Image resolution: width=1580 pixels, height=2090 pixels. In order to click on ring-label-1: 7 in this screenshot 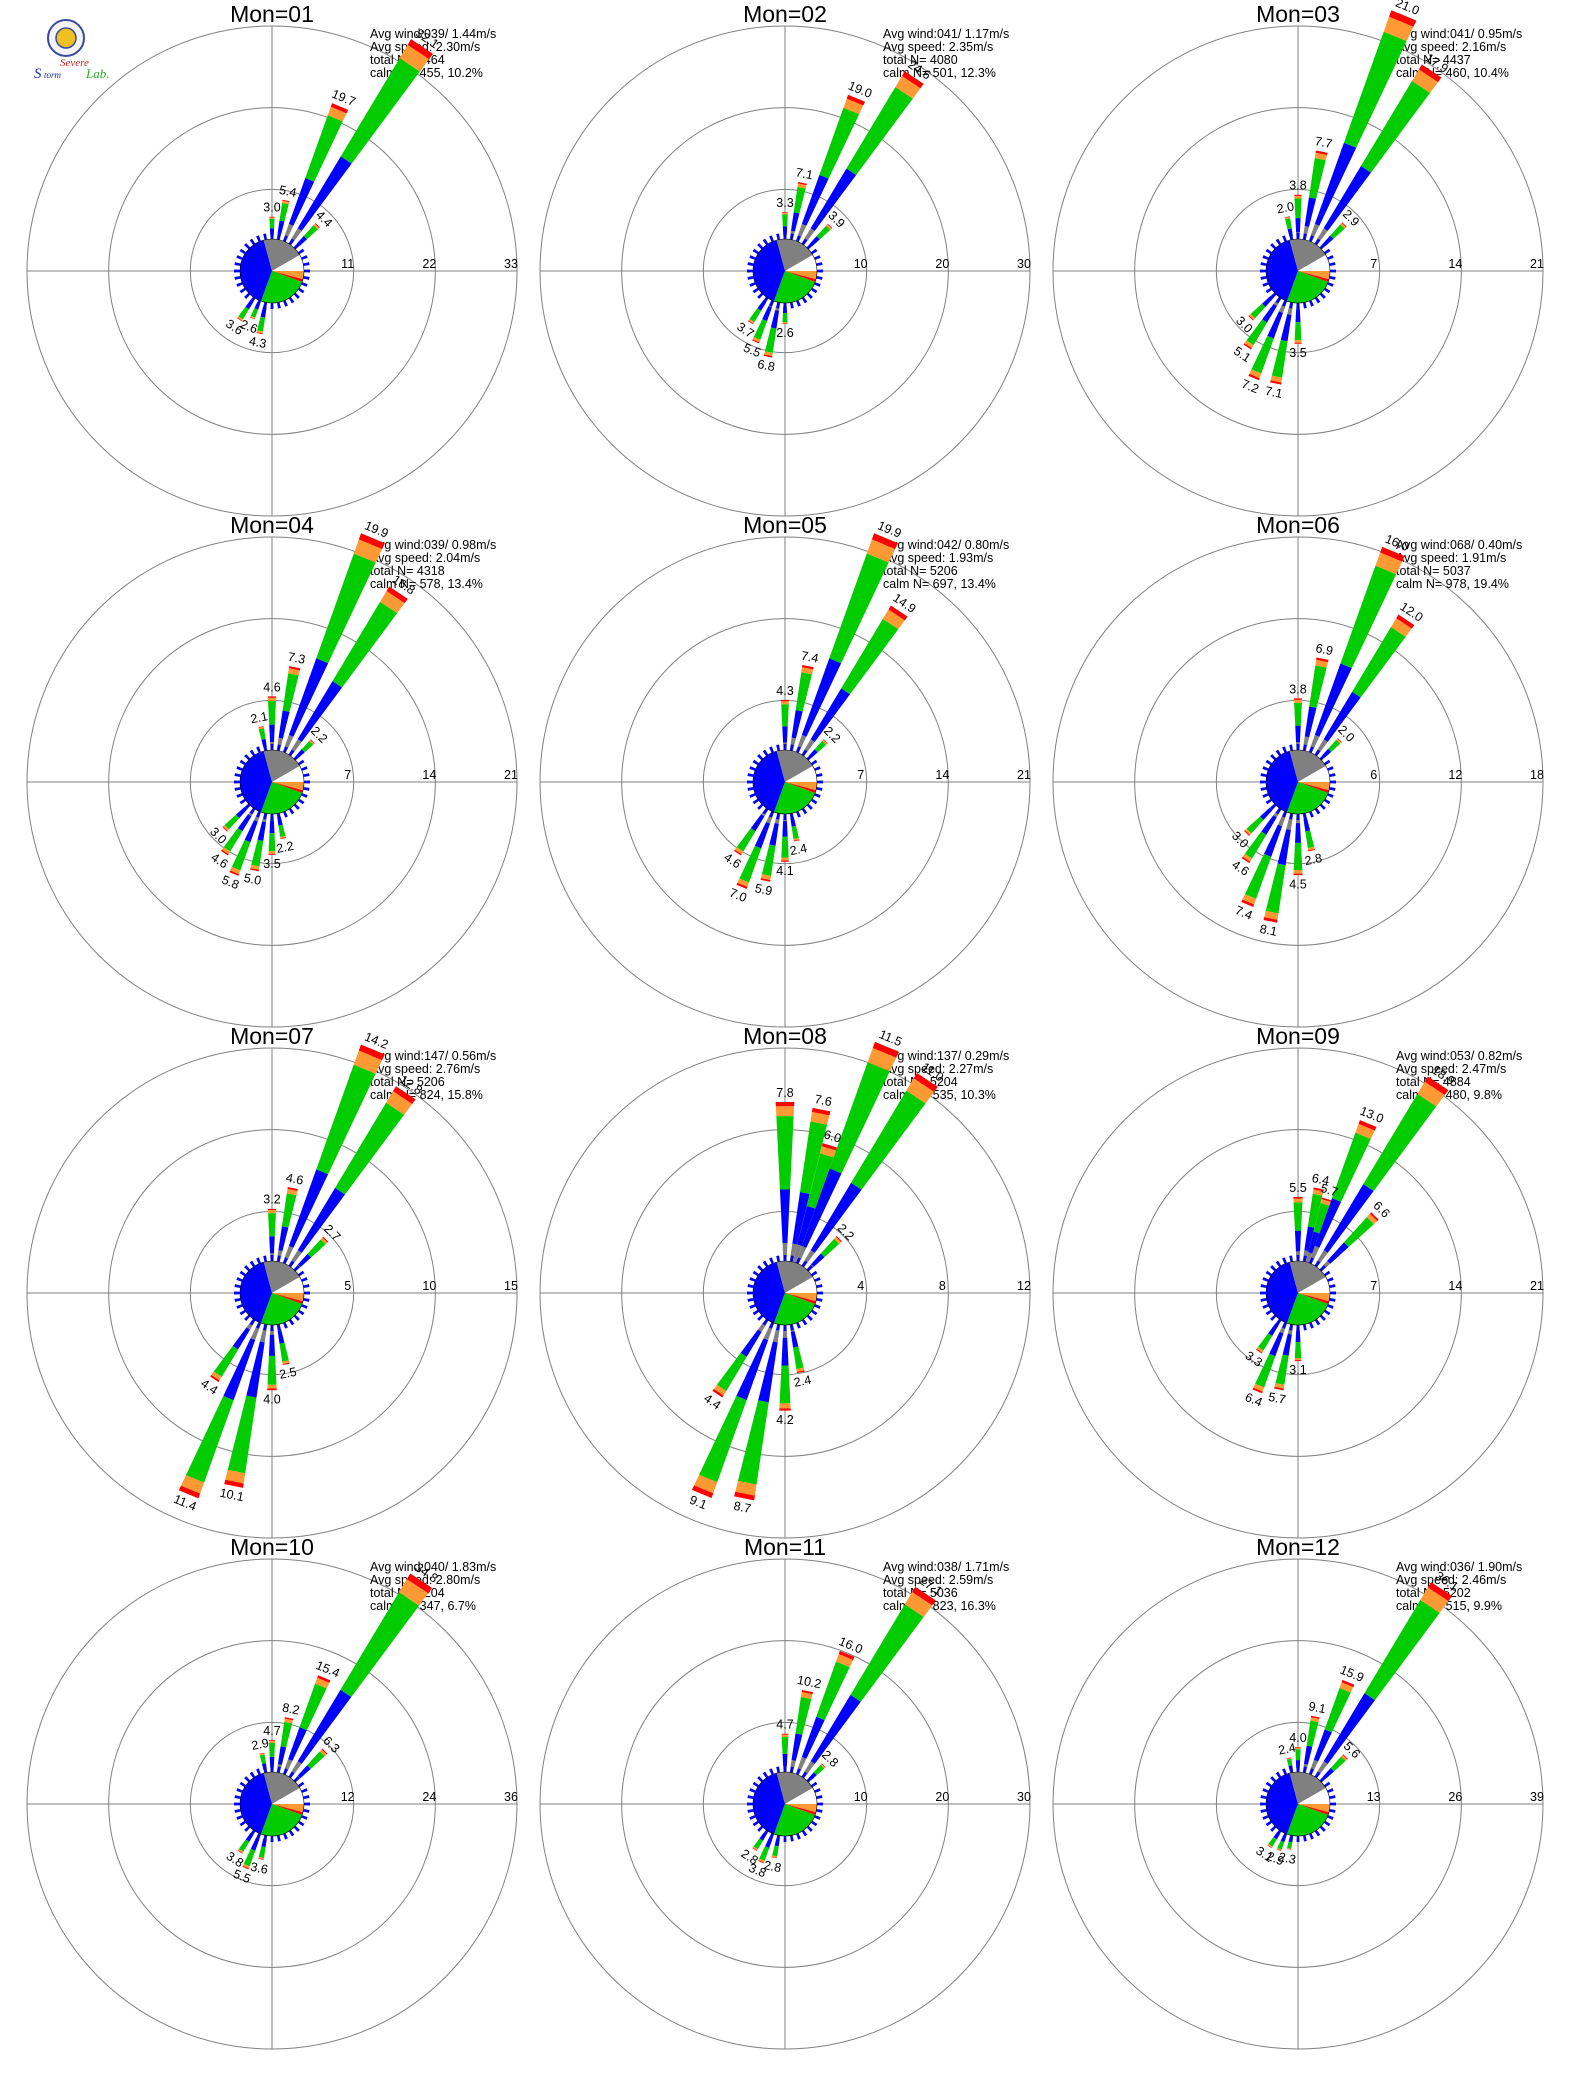, I will do `click(347, 775)`.